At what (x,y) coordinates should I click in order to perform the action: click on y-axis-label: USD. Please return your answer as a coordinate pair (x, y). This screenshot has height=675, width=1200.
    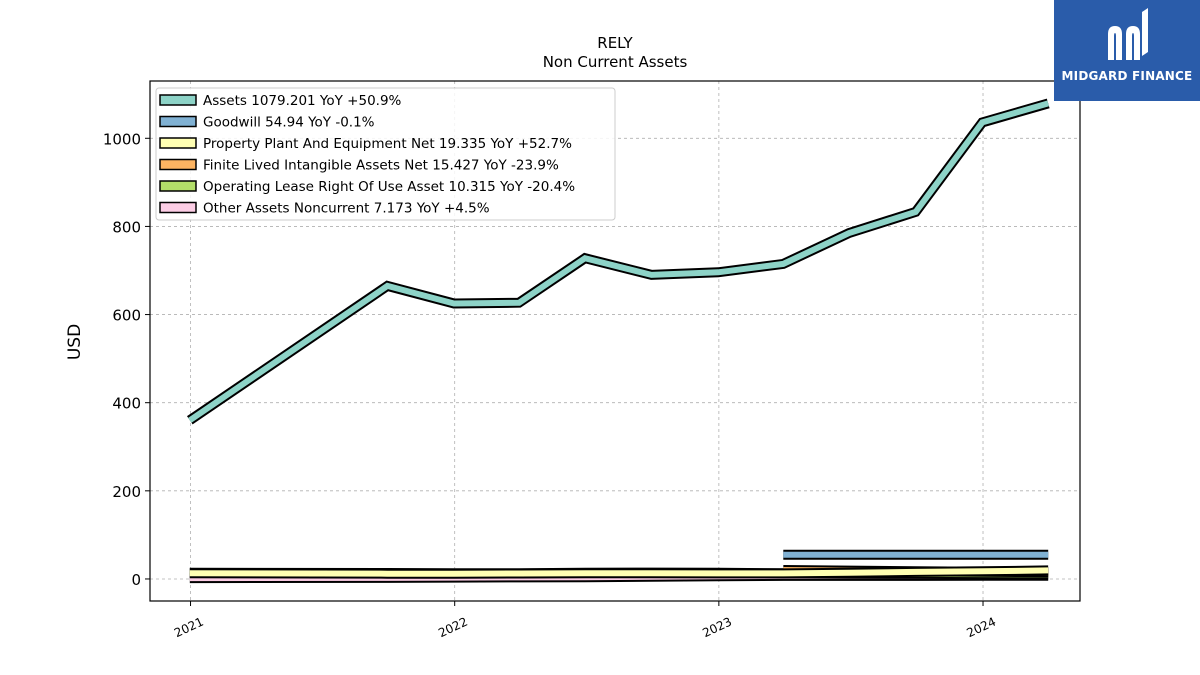
    Looking at the image, I should click on (75, 342).